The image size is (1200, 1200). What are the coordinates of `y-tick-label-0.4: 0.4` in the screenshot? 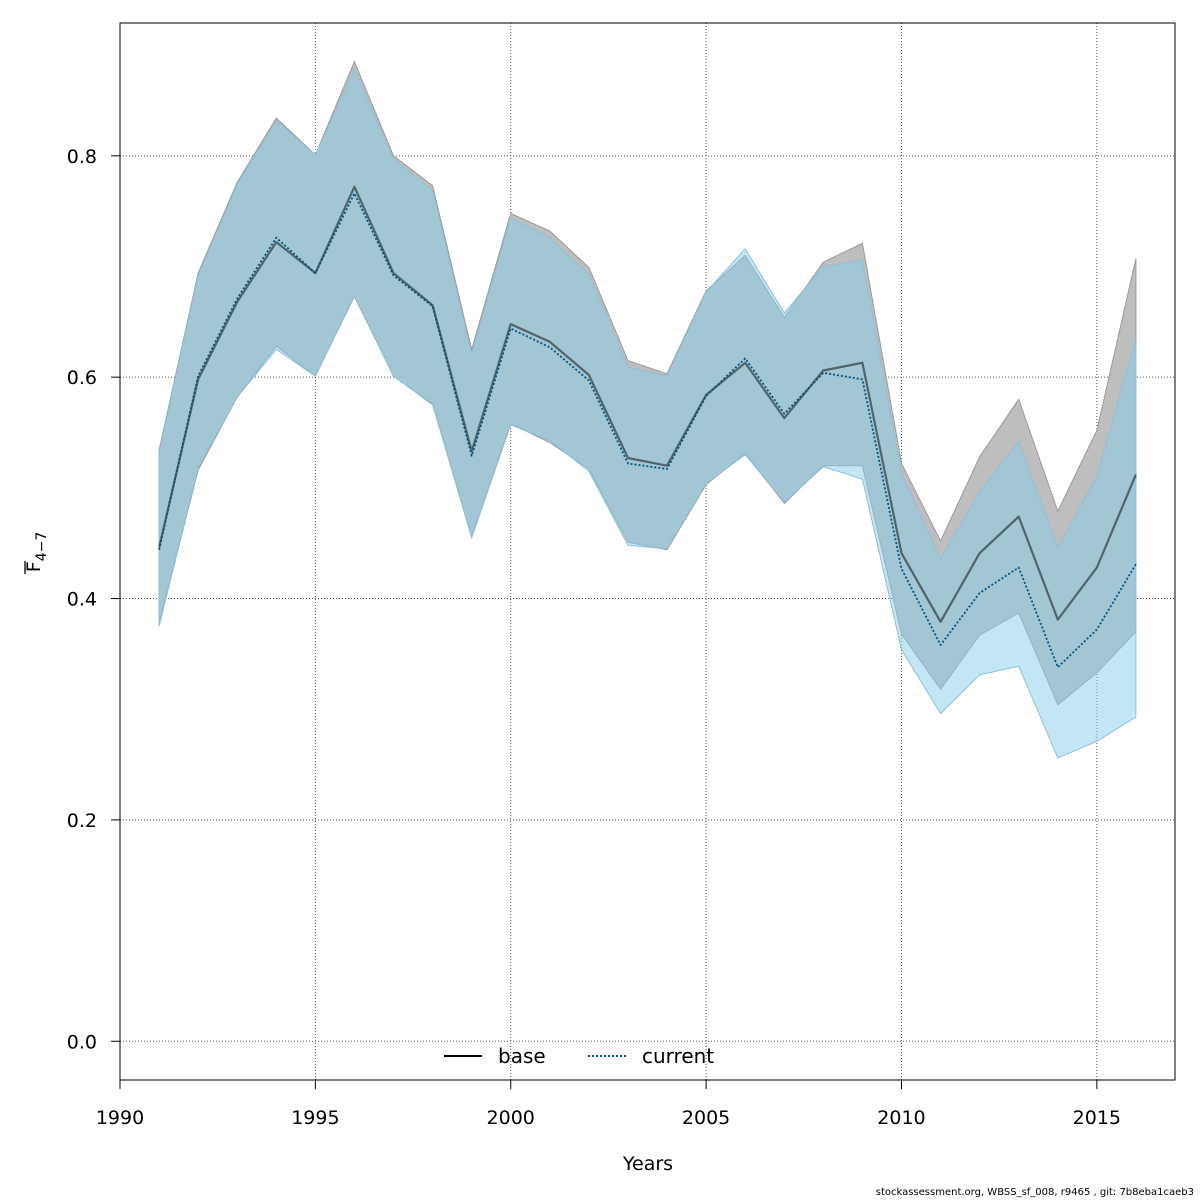 It's located at (82, 600).